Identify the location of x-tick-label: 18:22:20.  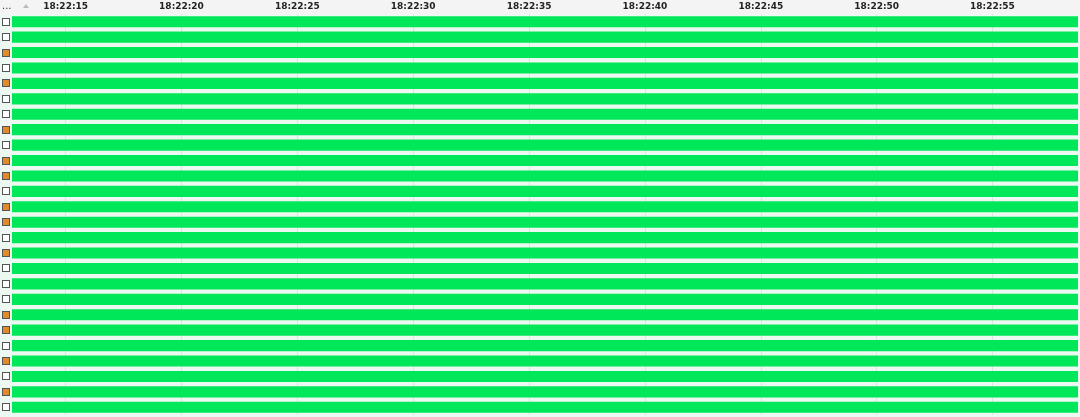
(181, 5).